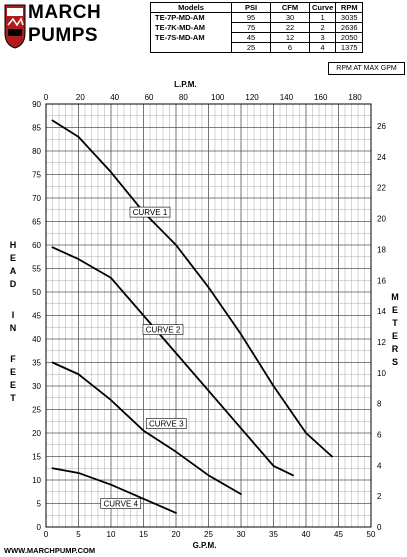  I want to click on y-tick-label: 55, so click(36, 269).